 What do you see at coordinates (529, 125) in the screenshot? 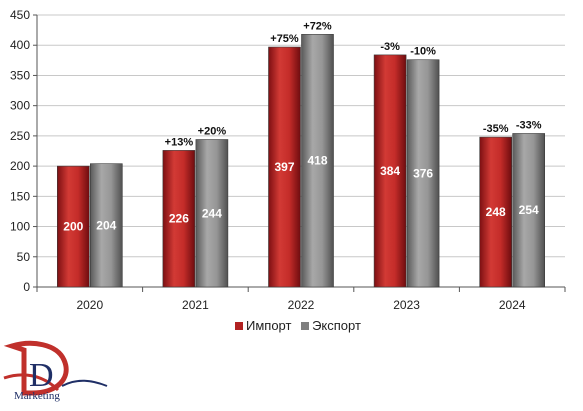
I see `change-label: -33%` at bounding box center [529, 125].